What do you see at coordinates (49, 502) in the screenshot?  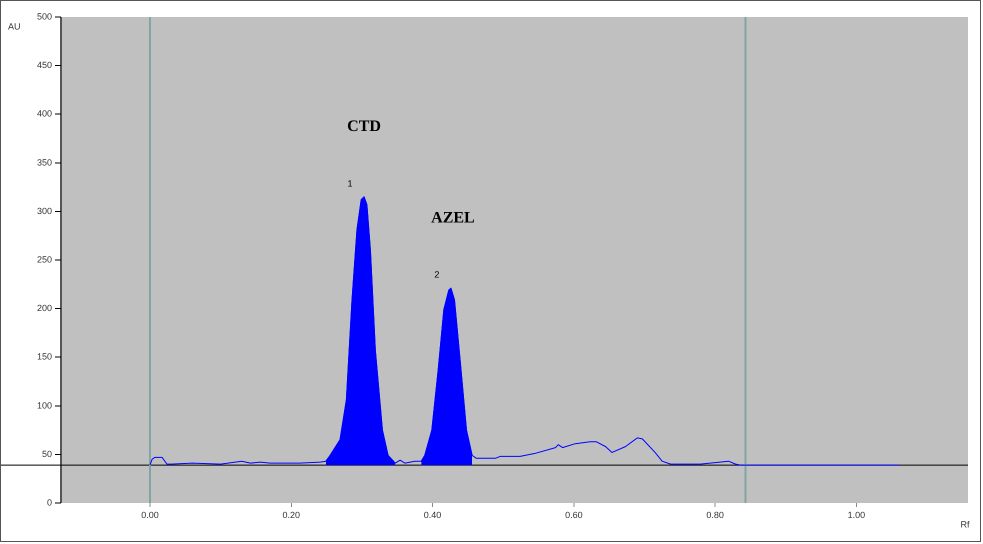 I see `y-tick-label: 0` at bounding box center [49, 502].